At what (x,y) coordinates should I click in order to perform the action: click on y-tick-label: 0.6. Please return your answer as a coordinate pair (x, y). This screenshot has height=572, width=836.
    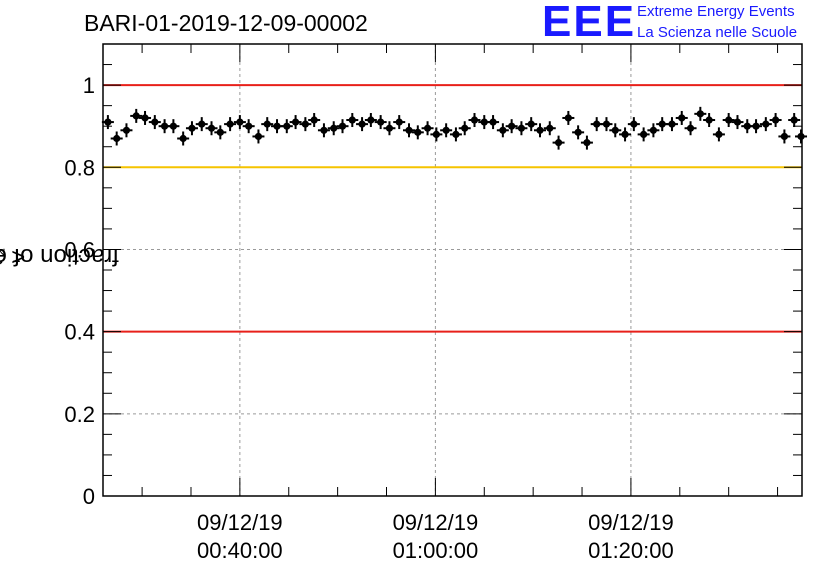
    Looking at the image, I should click on (79, 249).